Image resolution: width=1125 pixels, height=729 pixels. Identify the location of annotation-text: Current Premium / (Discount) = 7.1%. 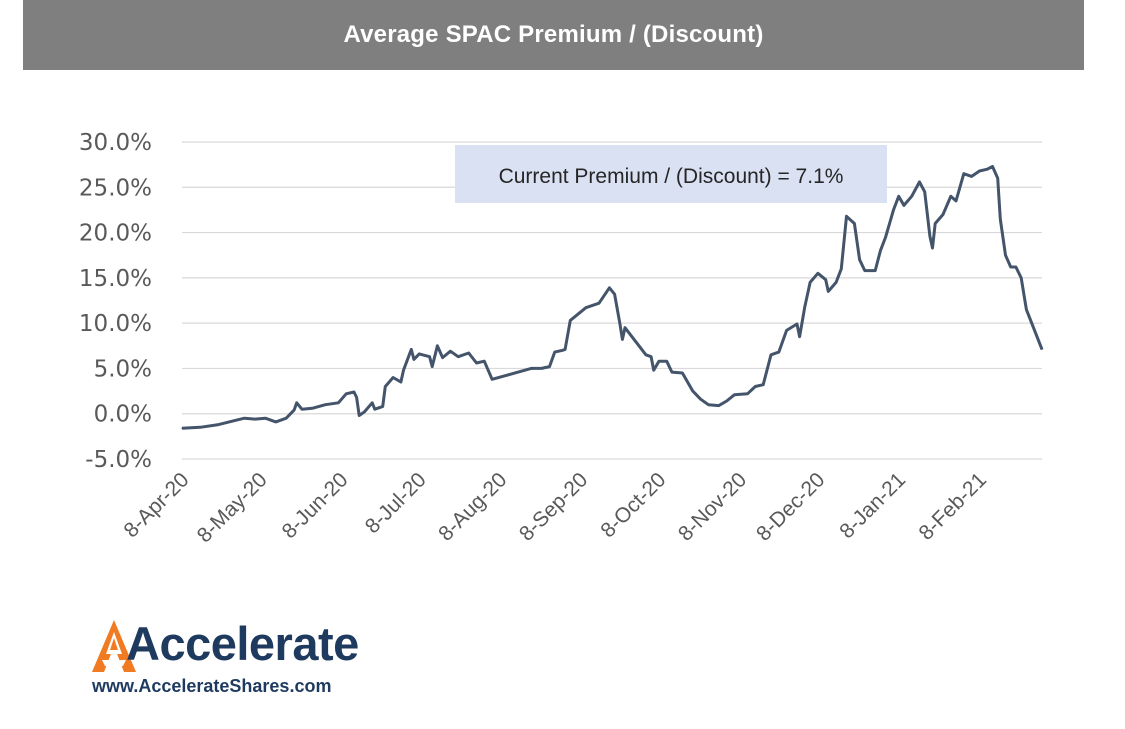
(671, 176).